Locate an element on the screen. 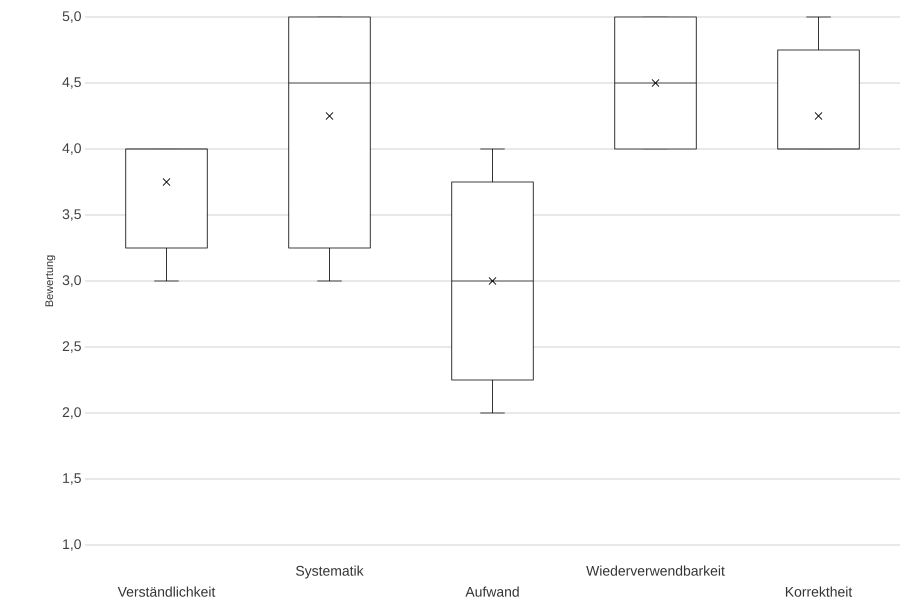  x-tick-label: Verständlichkeit is located at coordinates (167, 591).